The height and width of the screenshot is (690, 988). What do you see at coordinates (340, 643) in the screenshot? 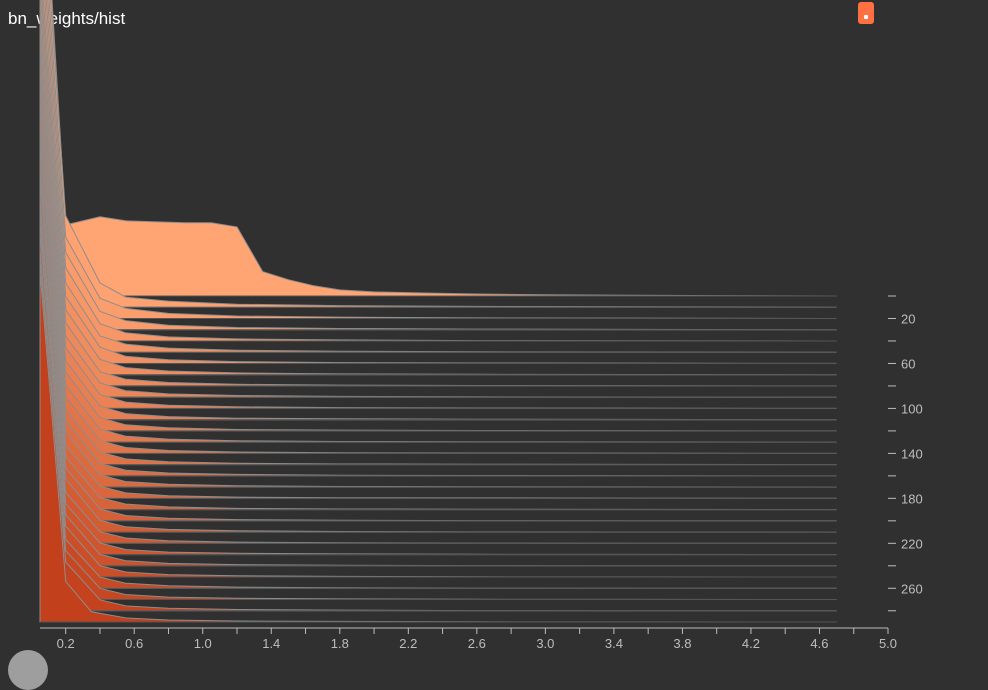
I see `x-tick-label: 1.8` at bounding box center [340, 643].